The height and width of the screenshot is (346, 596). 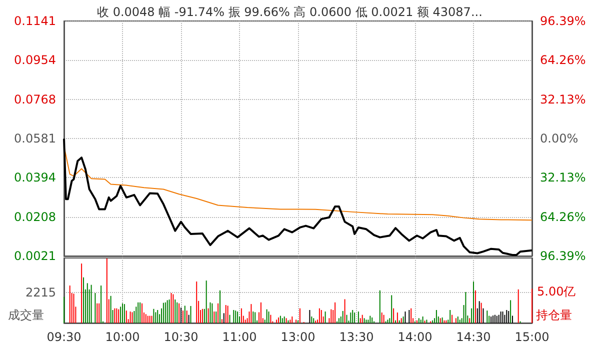 What do you see at coordinates (35, 139) in the screenshot?
I see `y-tick-label: 0.0581` at bounding box center [35, 139].